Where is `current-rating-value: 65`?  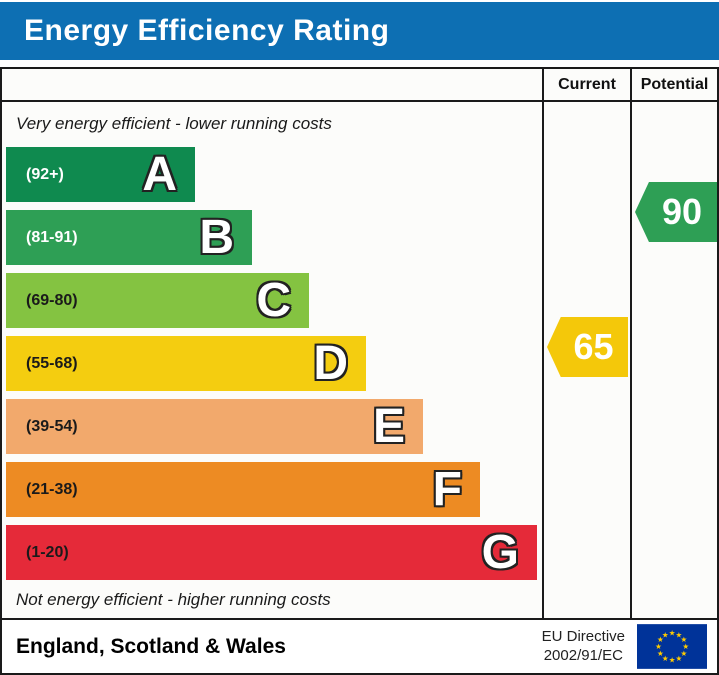
current-rating-value: 65 is located at coordinates (593, 346).